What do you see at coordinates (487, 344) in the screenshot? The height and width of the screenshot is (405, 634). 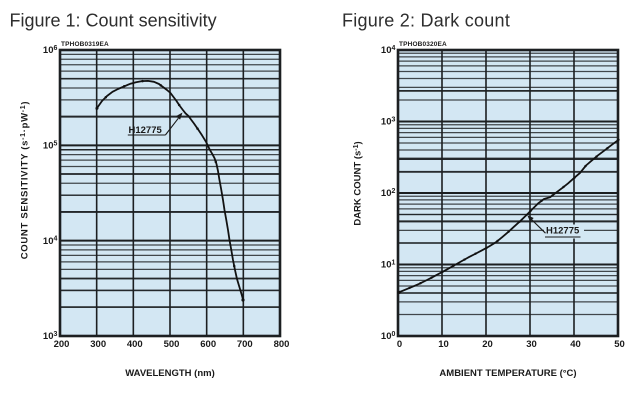 I see `svg-text: 20` at bounding box center [487, 344].